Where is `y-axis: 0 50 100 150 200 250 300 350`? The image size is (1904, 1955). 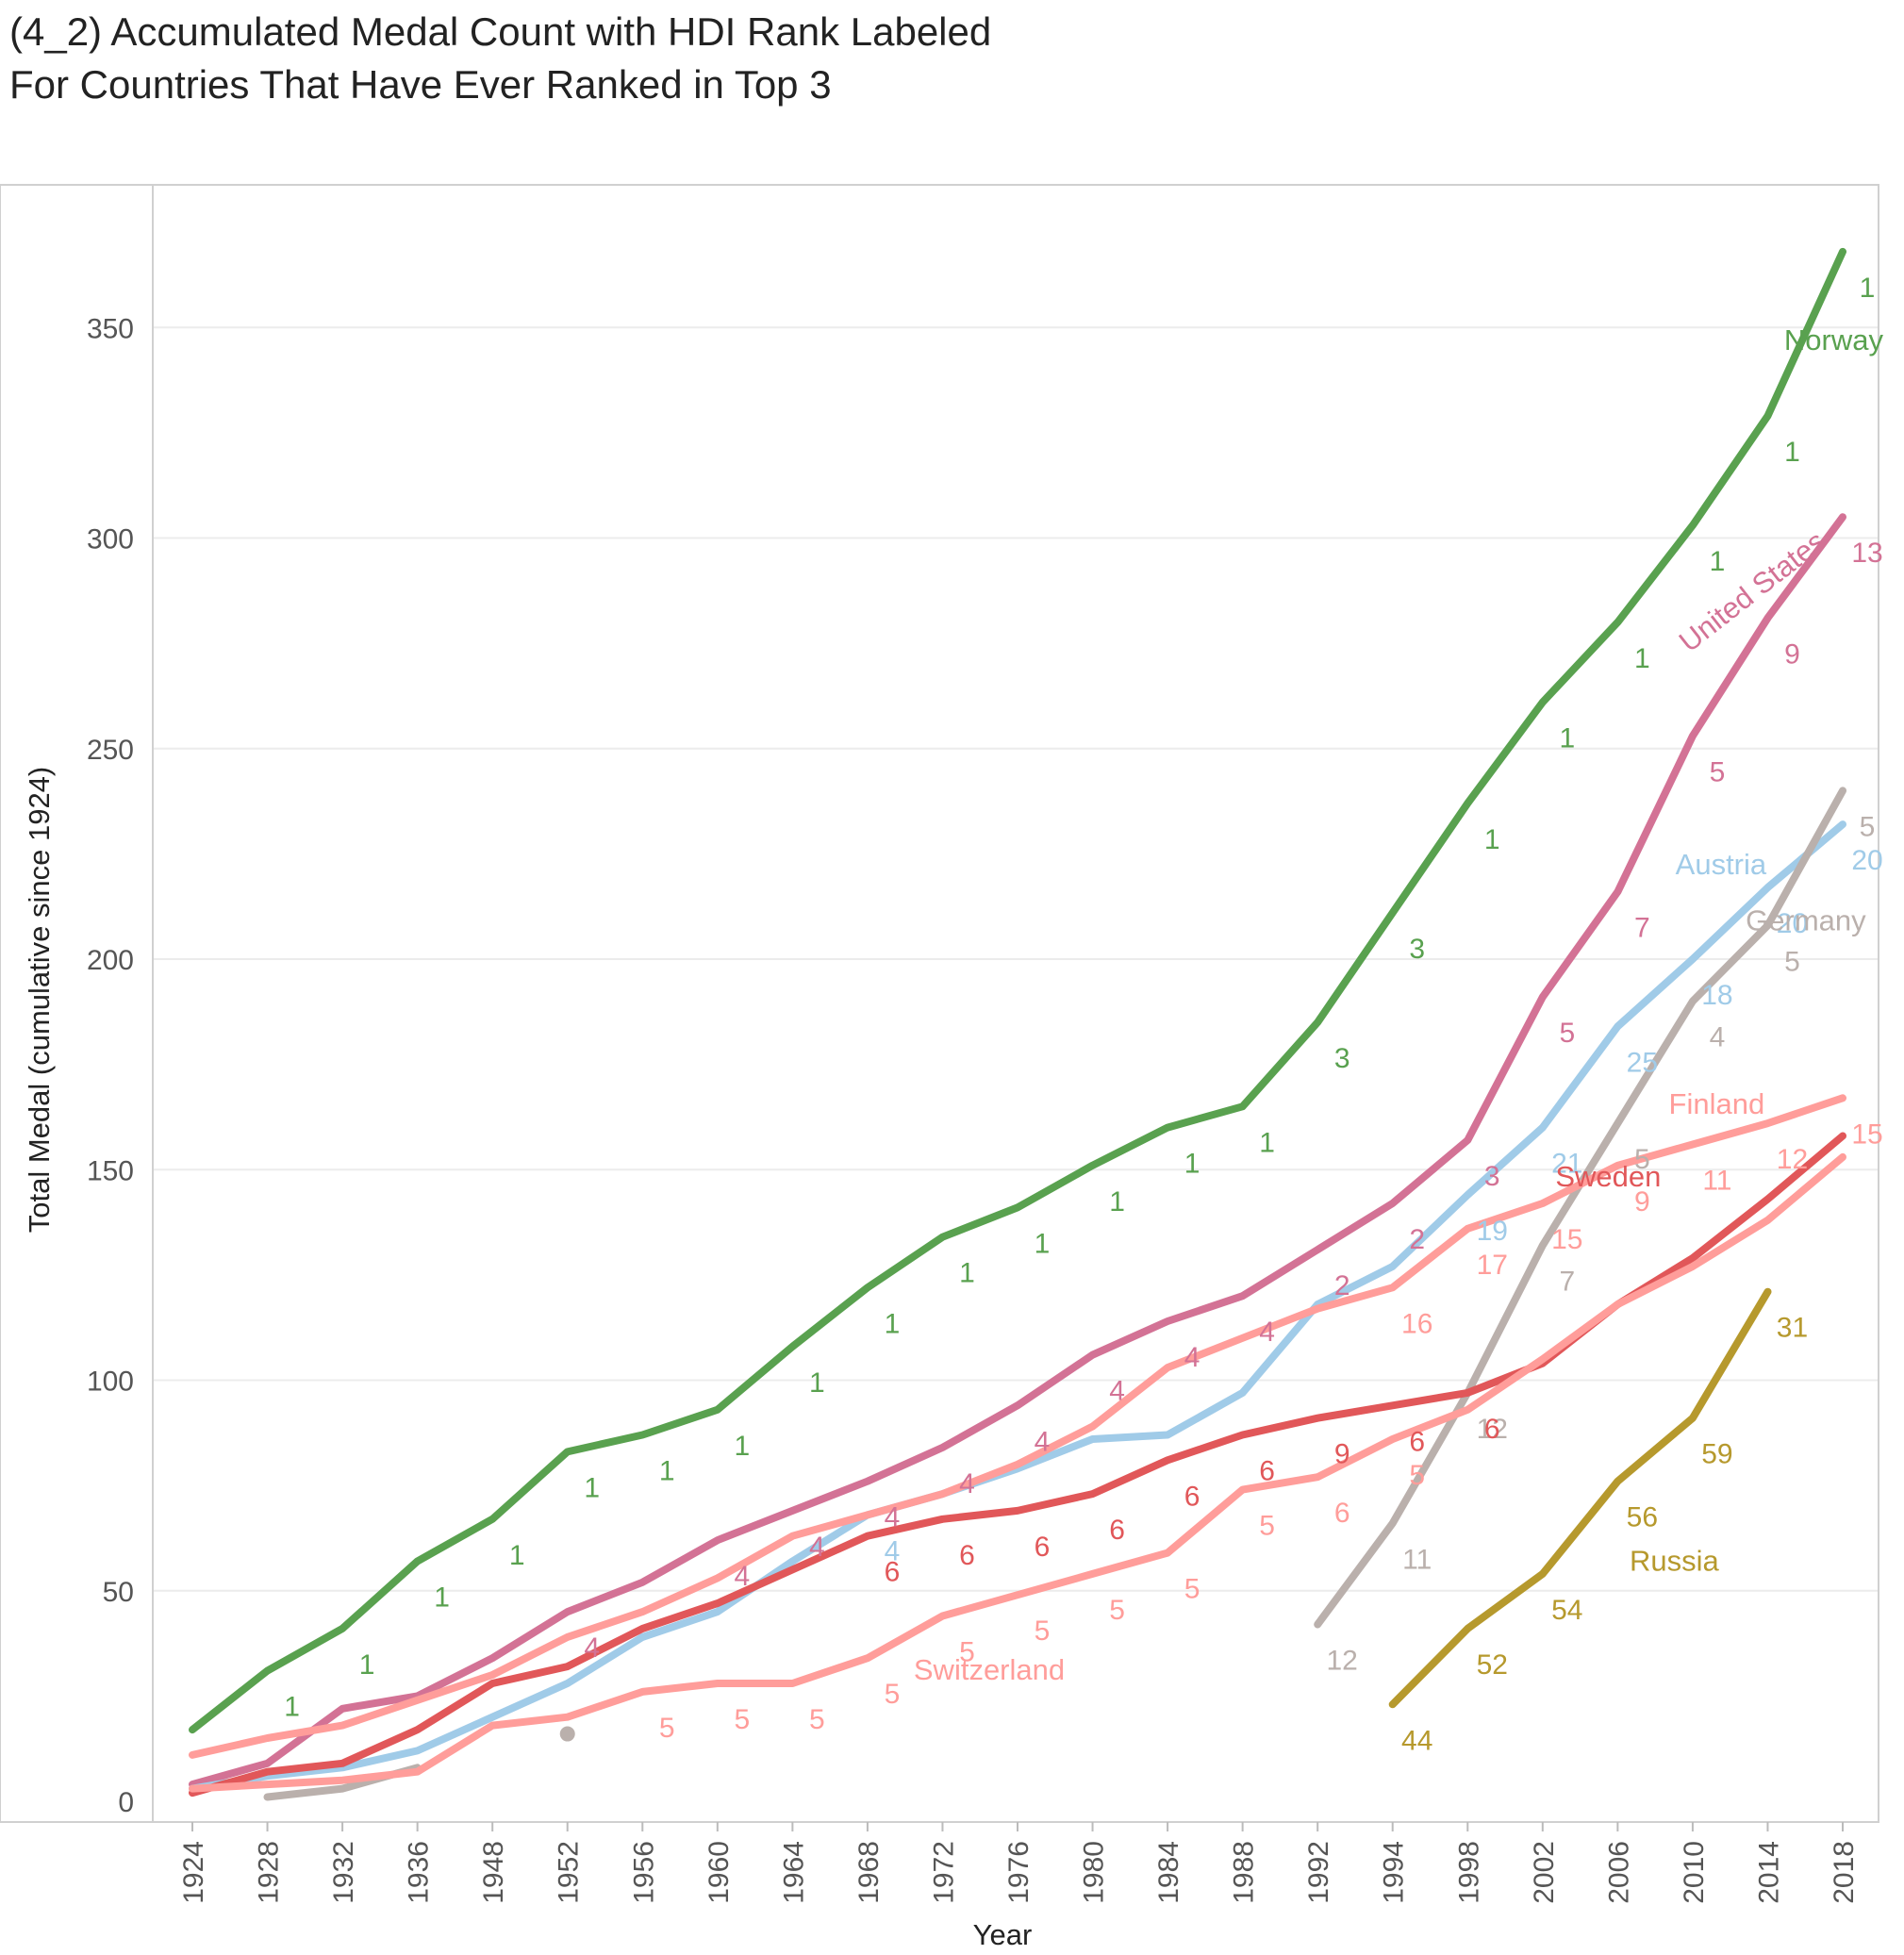
y-axis: 0 50 100 150 200 250 300 350 is located at coordinates (110, 1065).